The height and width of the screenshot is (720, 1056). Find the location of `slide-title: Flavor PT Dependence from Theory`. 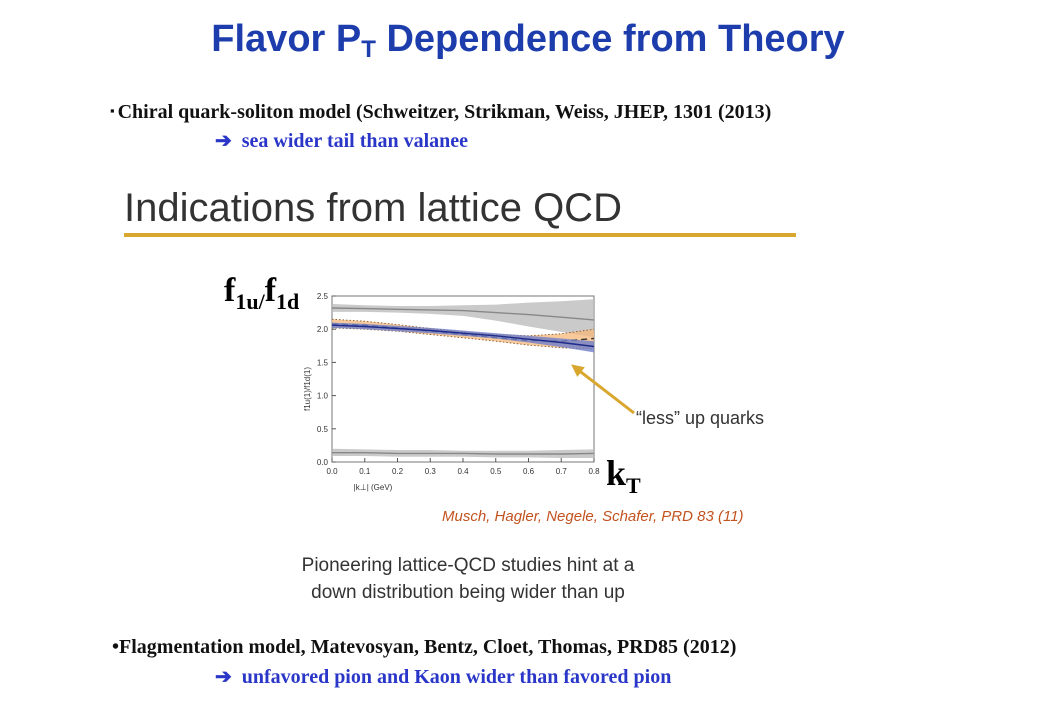

slide-title: Flavor PT Dependence from Theory is located at coordinates (528, 40).